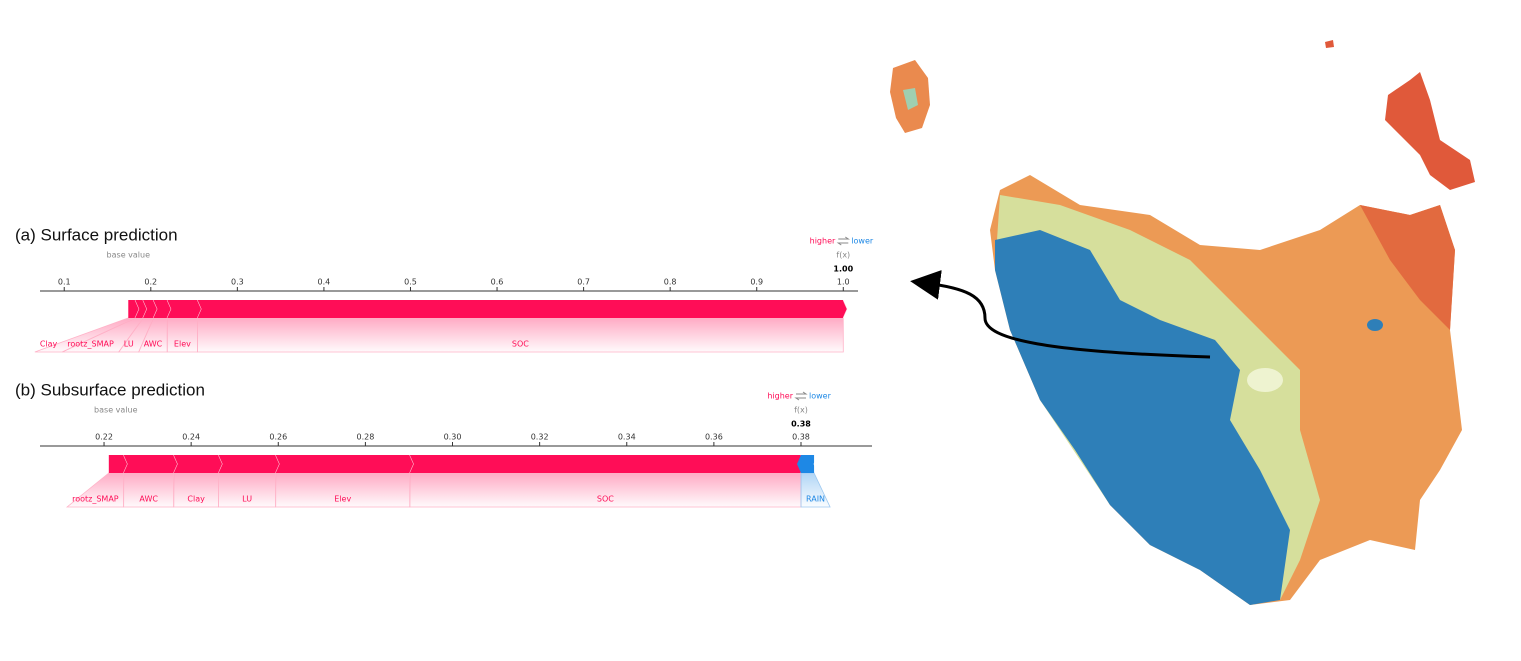 Image resolution: width=1521 pixels, height=661 pixels. What do you see at coordinates (801, 424) in the screenshot?
I see `fx-value: 0.38` at bounding box center [801, 424].